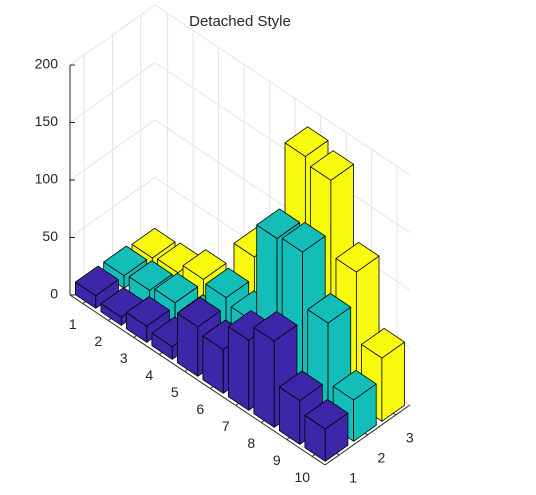  I want to click on y-tick-label: 10, so click(302, 477).